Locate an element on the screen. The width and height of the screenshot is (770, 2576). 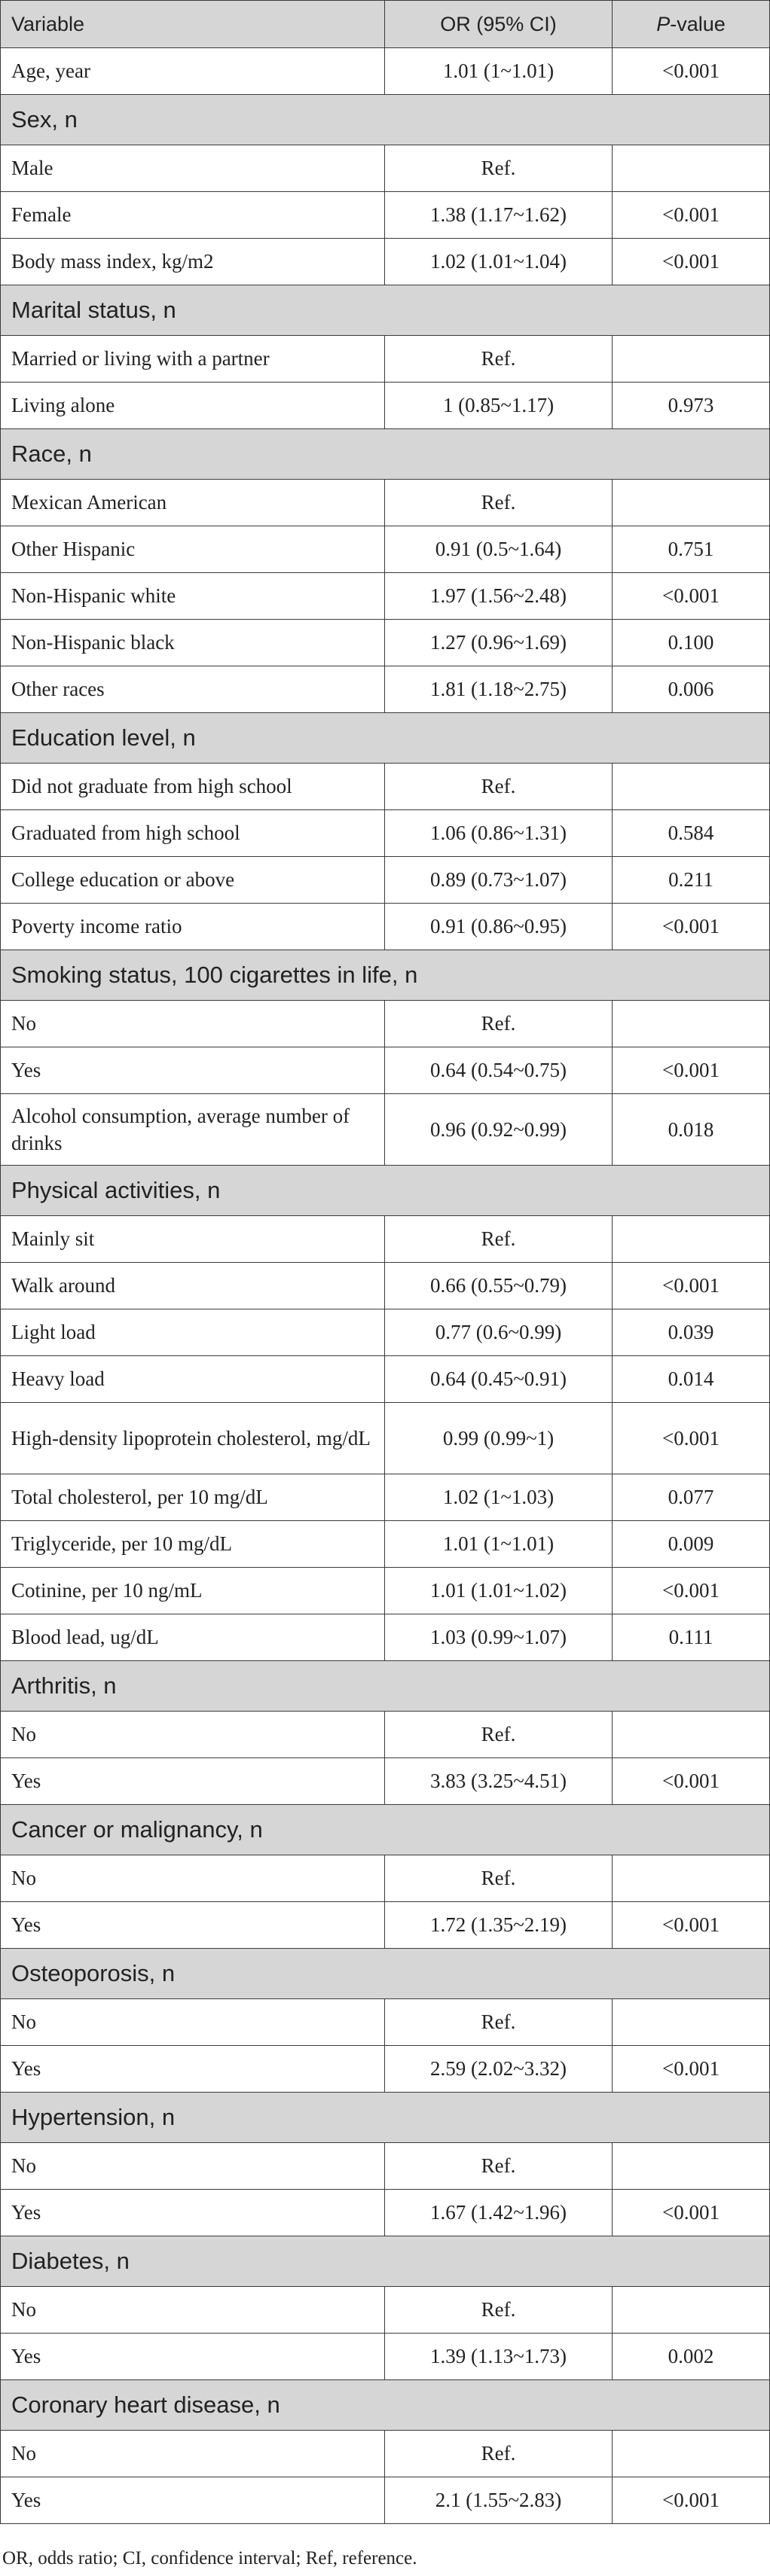
or-ci-cell: 1.72 (1.35~2.19) is located at coordinates (499, 1925).